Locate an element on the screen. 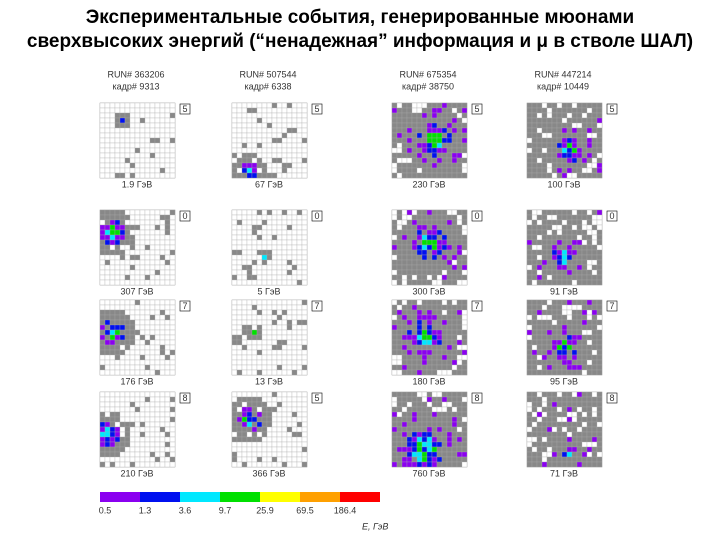 The image size is (720, 540). scale-swatch is located at coordinates (320, 497).